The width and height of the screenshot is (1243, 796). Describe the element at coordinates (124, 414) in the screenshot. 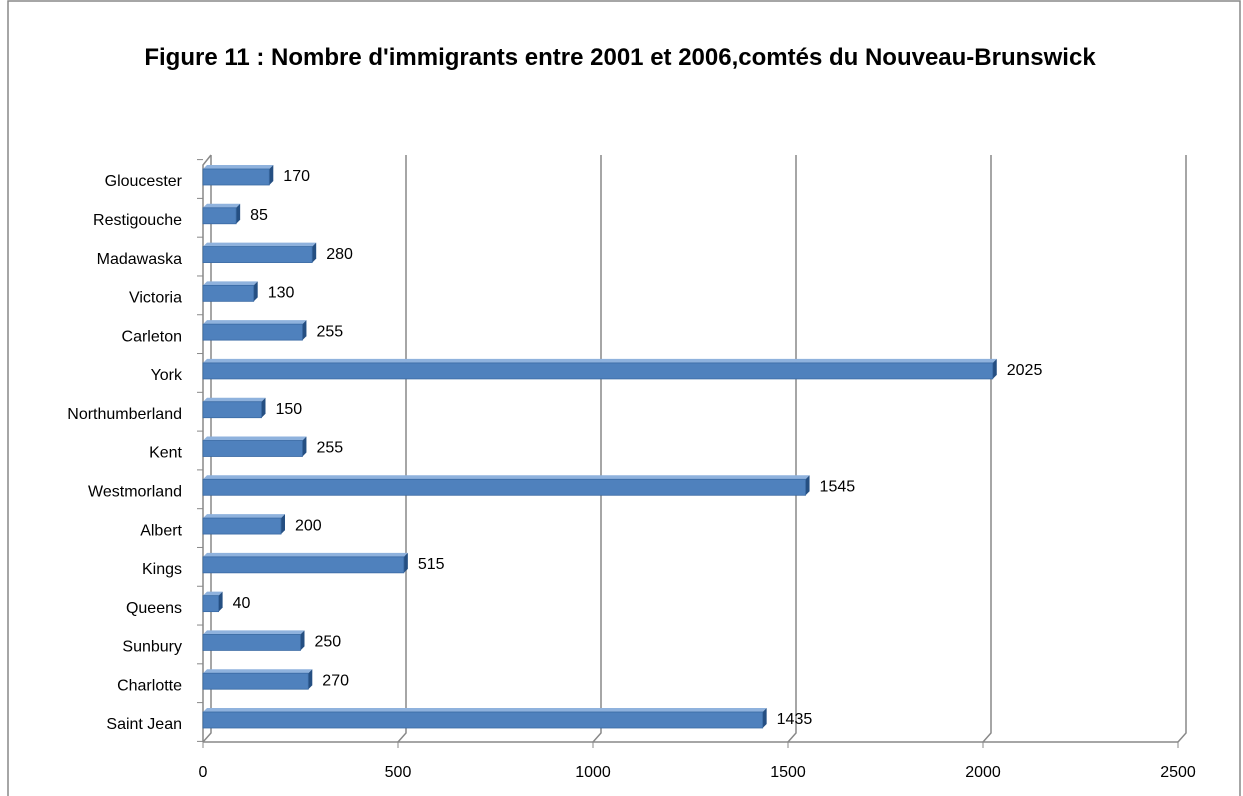

I see `y-tick-label: Northumberland` at that location.